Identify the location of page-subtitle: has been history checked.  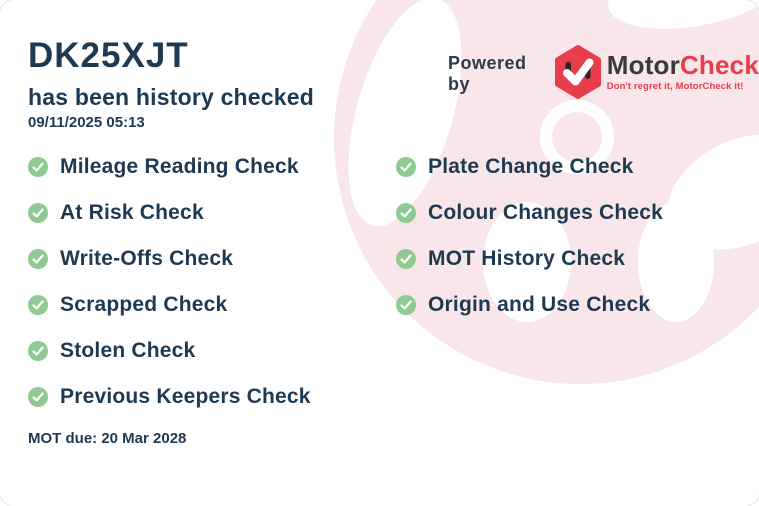
(171, 97).